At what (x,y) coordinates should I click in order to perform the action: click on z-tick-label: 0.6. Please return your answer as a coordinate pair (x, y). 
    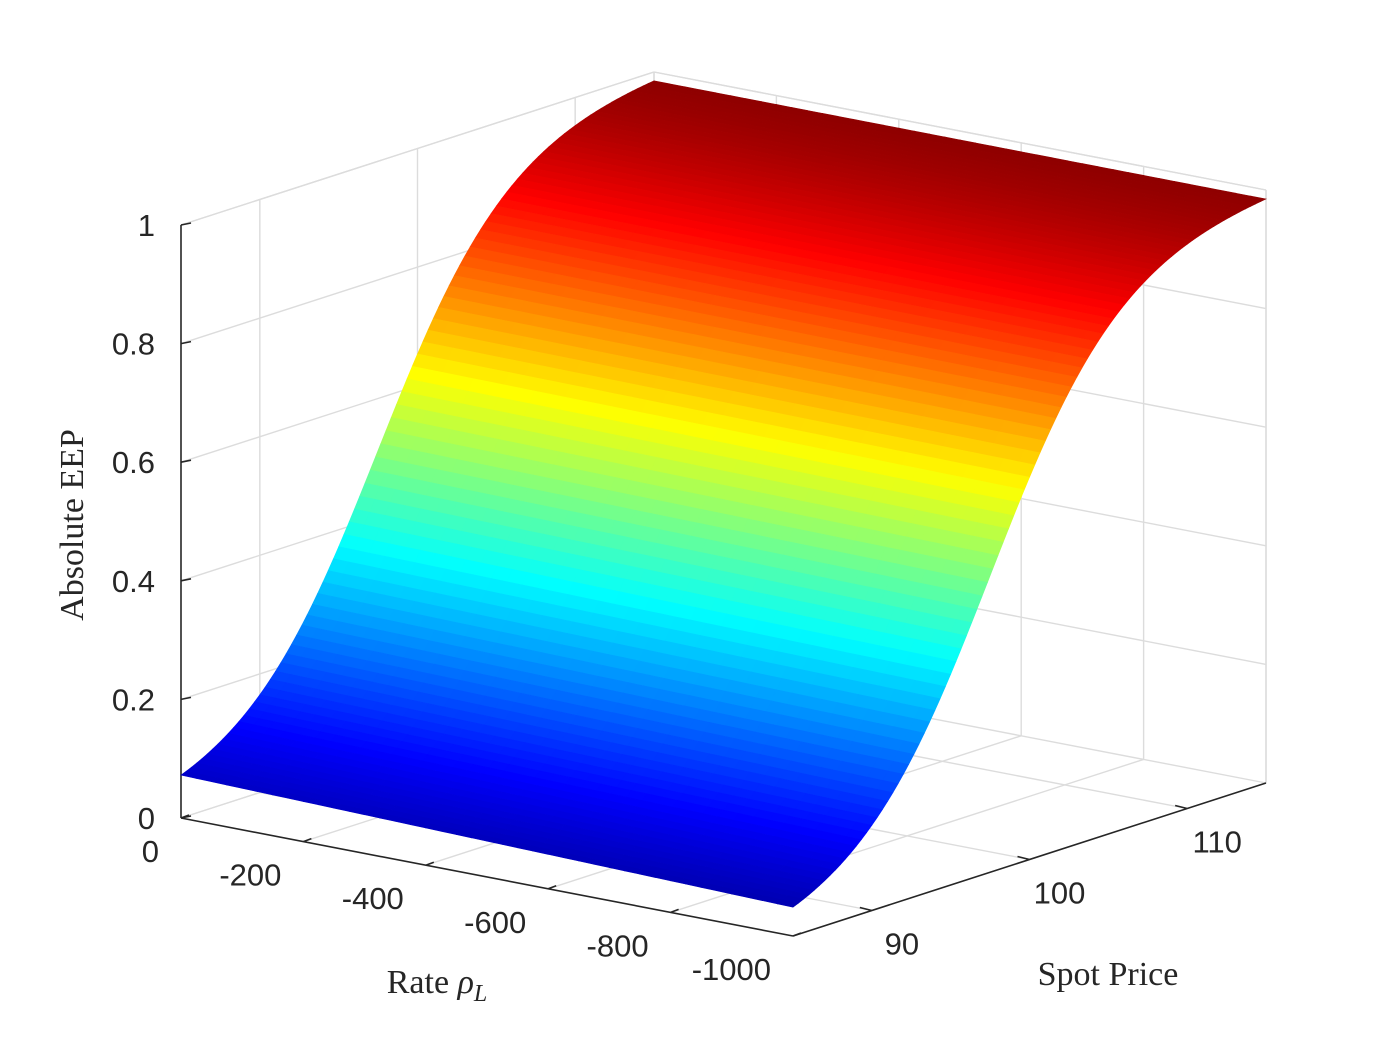
    Looking at the image, I should click on (133, 462).